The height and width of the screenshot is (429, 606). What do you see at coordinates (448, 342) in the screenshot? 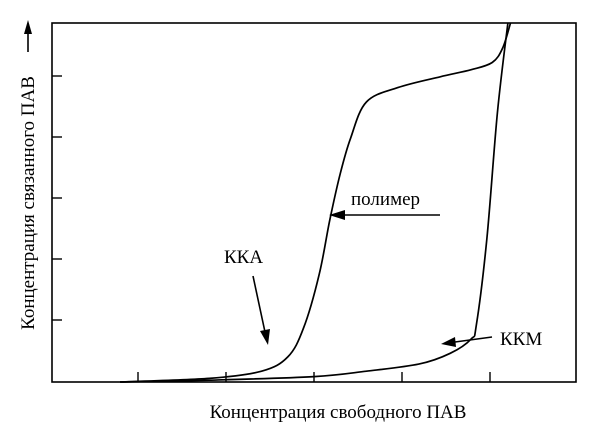
I see `annotation-kkm-arrowhead` at bounding box center [448, 342].